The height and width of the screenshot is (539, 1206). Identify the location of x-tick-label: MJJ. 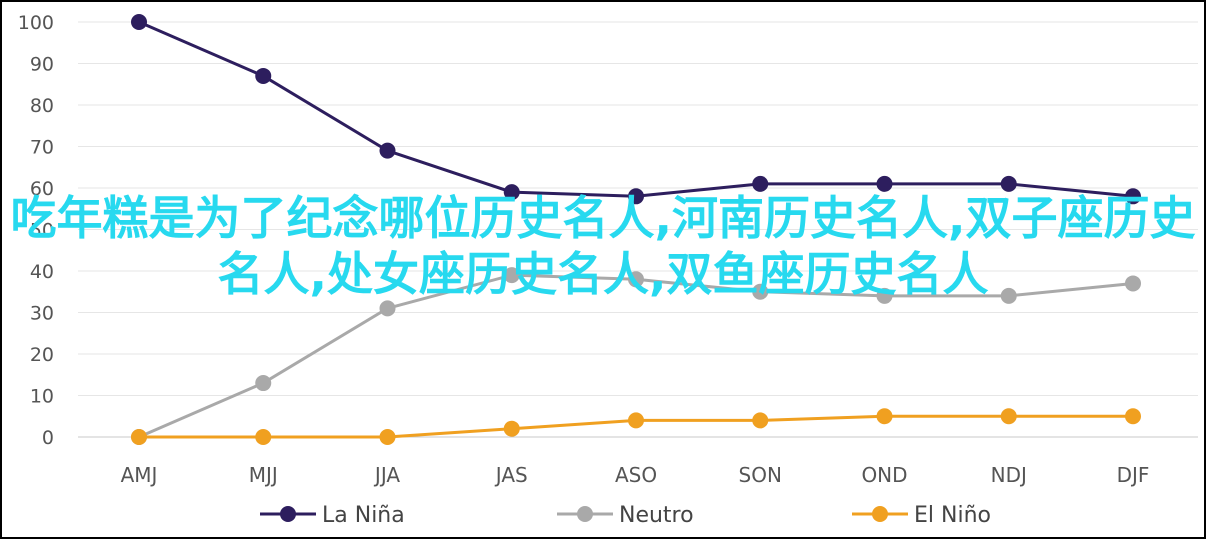
(263, 475).